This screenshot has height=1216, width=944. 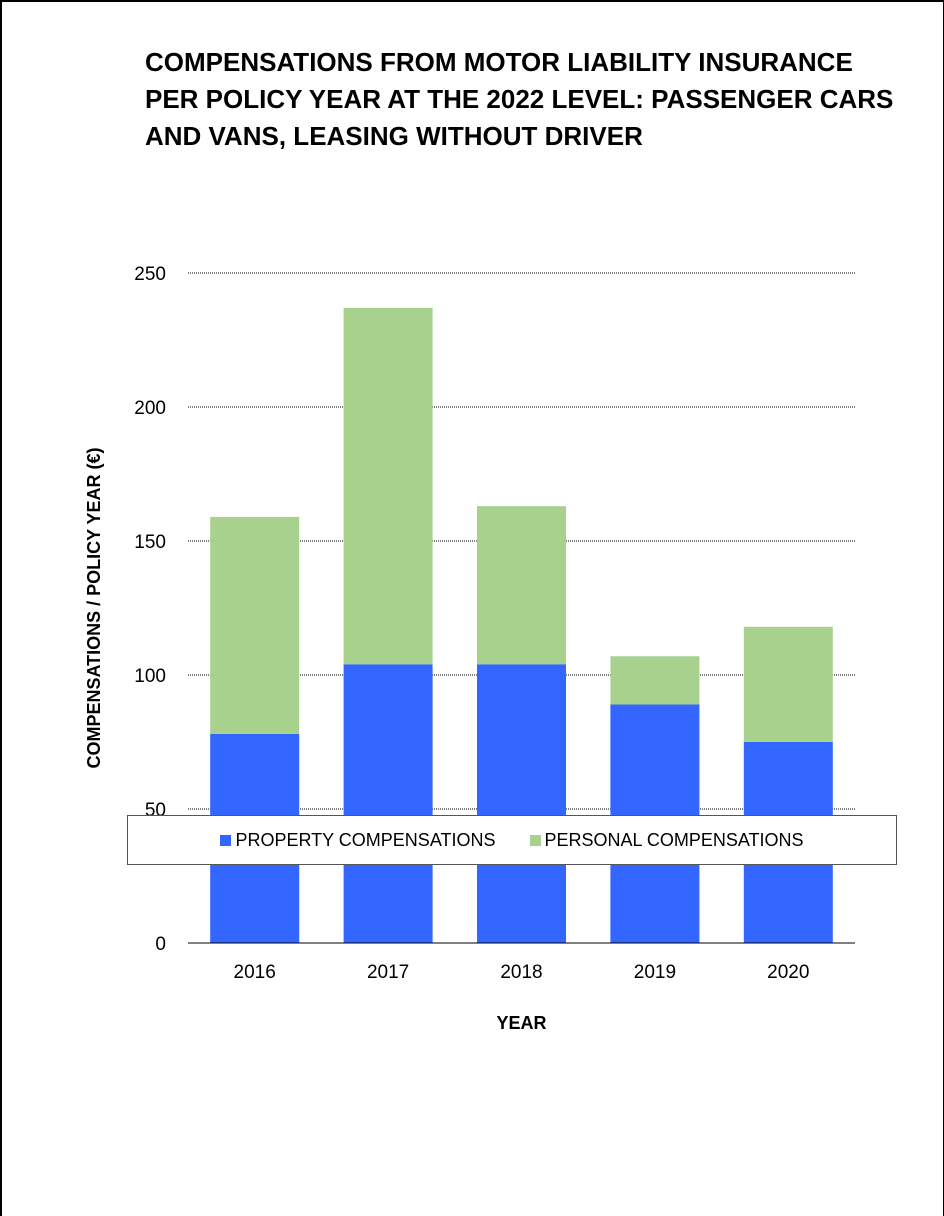 I want to click on x-axis-label: YEAR, so click(x=521, y=1023).